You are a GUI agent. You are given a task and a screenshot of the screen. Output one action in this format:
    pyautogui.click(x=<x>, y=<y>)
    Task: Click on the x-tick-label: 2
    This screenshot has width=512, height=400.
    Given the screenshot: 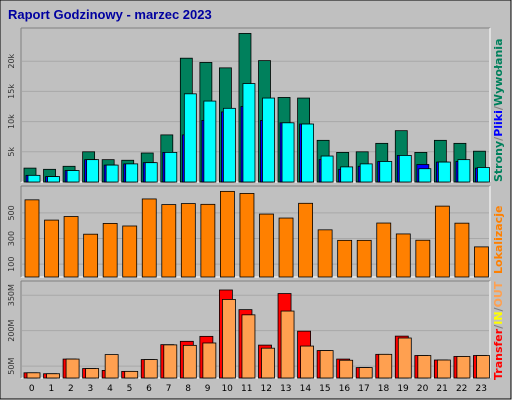 What is the action you would take?
    pyautogui.click(x=71, y=389)
    